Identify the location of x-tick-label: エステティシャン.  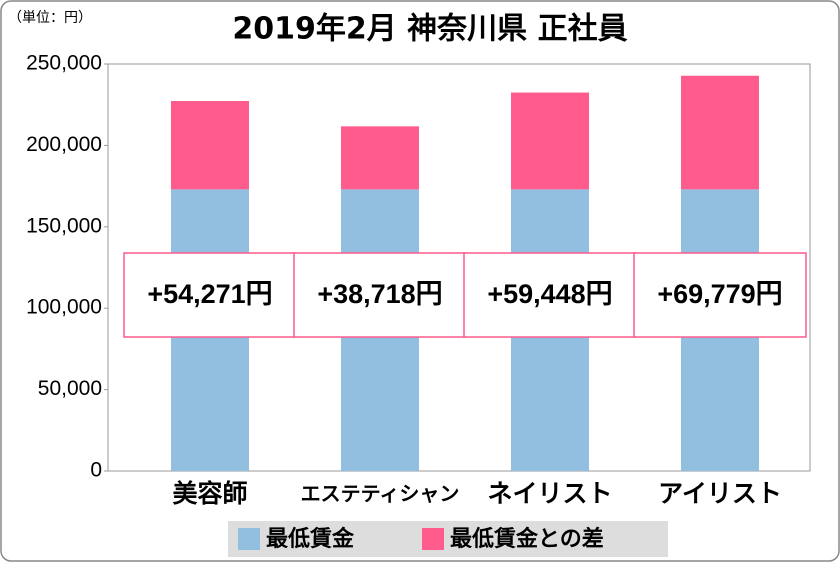
(380, 494).